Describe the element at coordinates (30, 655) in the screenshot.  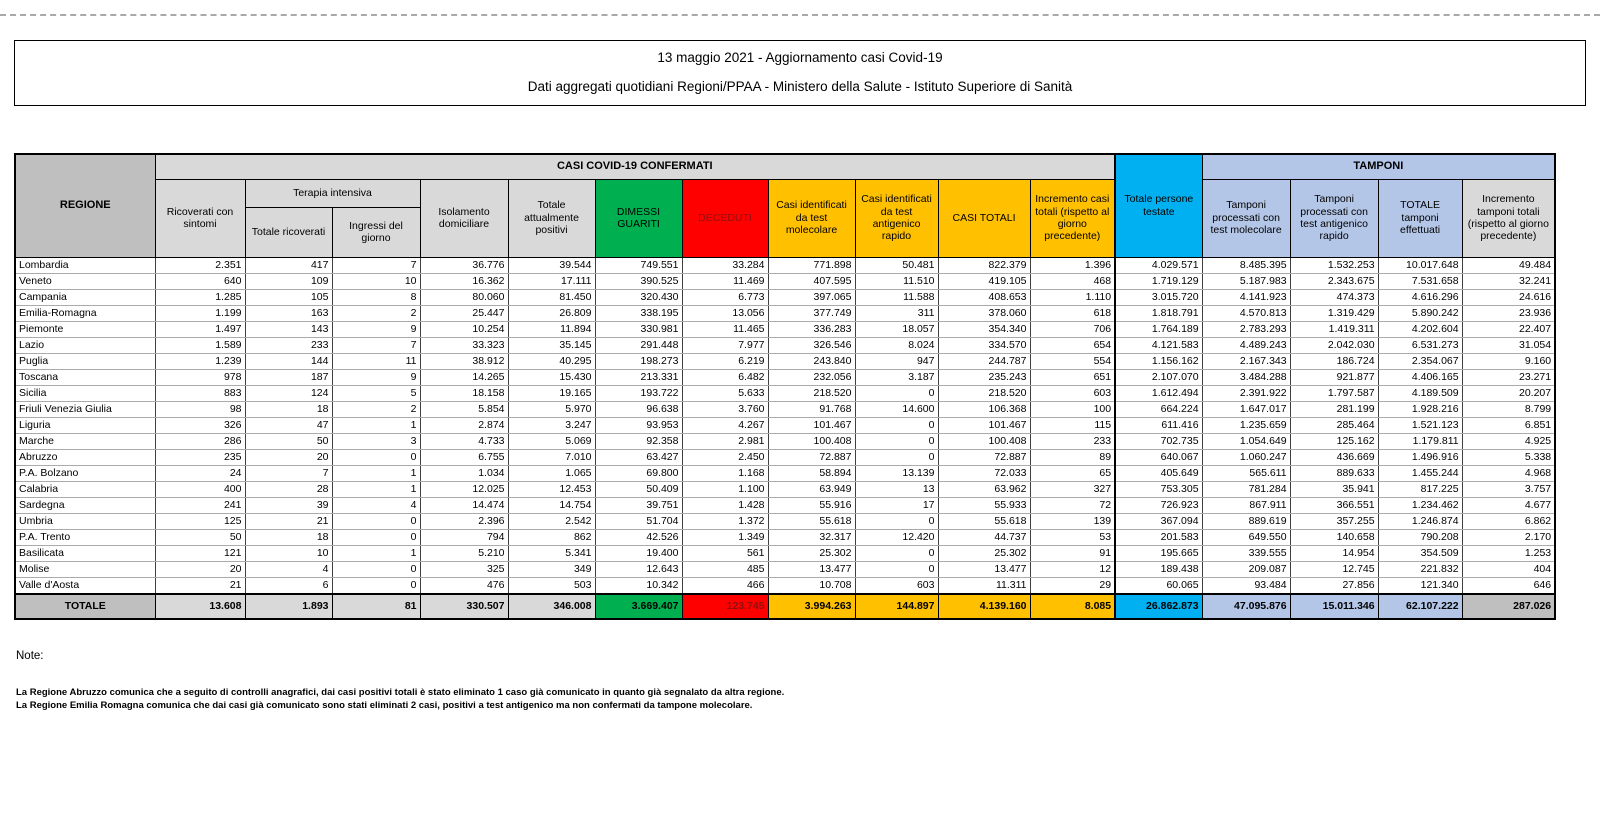
I see `notes-heading: Note:` at that location.